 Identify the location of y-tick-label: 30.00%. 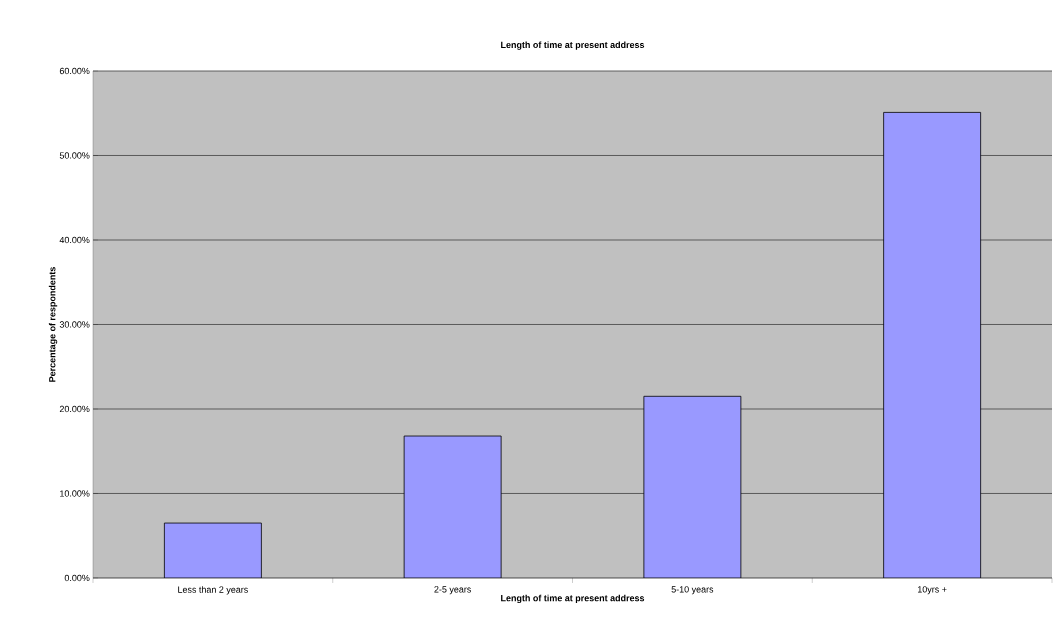
(74, 324).